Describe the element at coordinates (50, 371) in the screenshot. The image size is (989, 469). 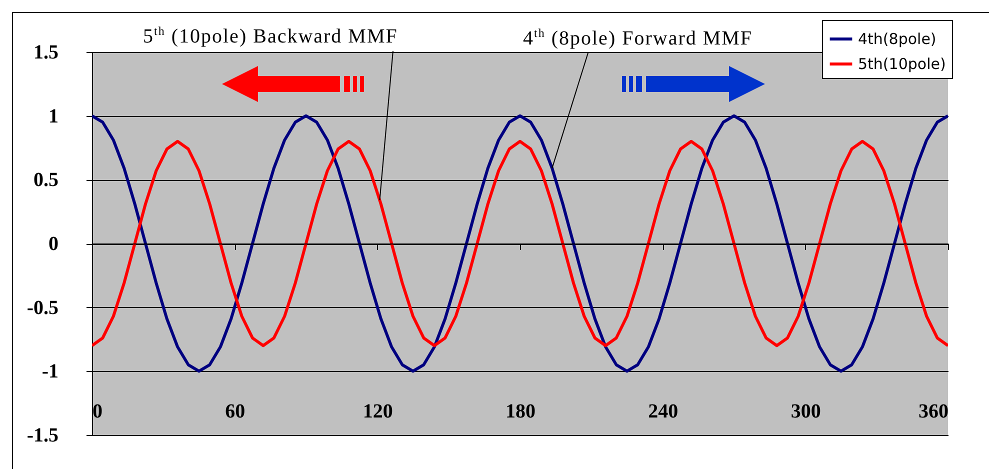
I see `y-tick-label: -1` at that location.